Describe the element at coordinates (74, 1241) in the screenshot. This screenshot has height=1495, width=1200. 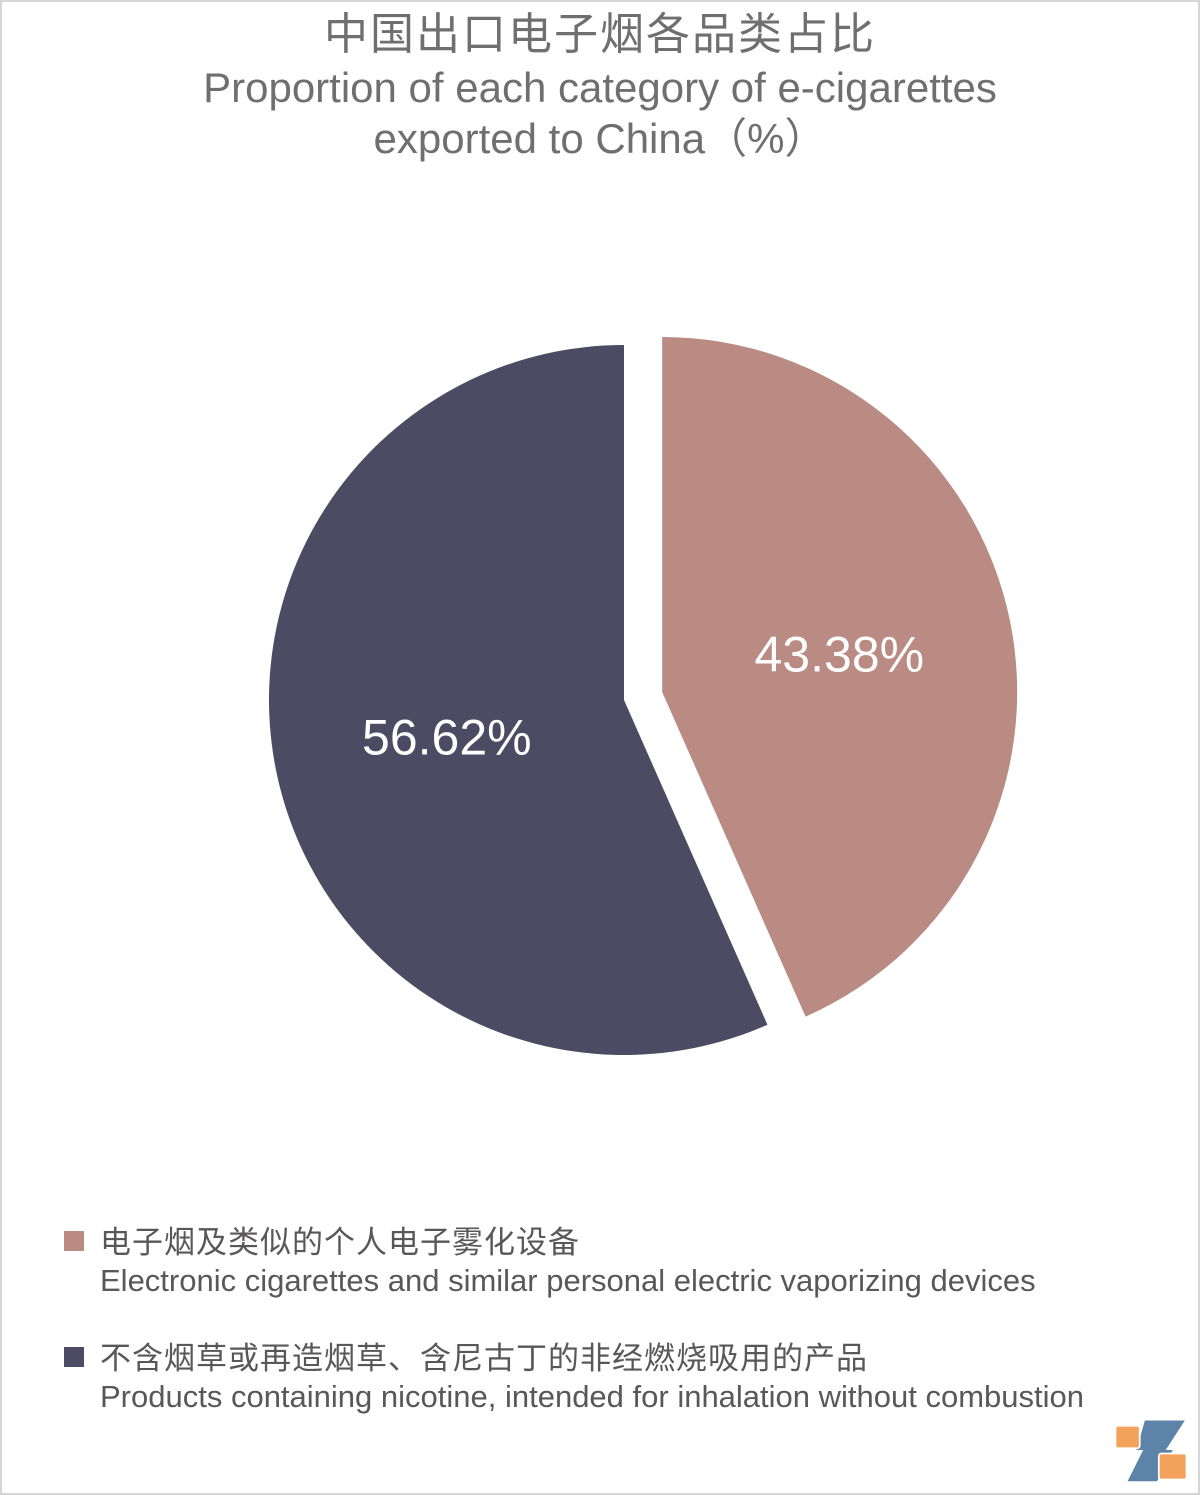
I see `legend-swatch-pink` at that location.